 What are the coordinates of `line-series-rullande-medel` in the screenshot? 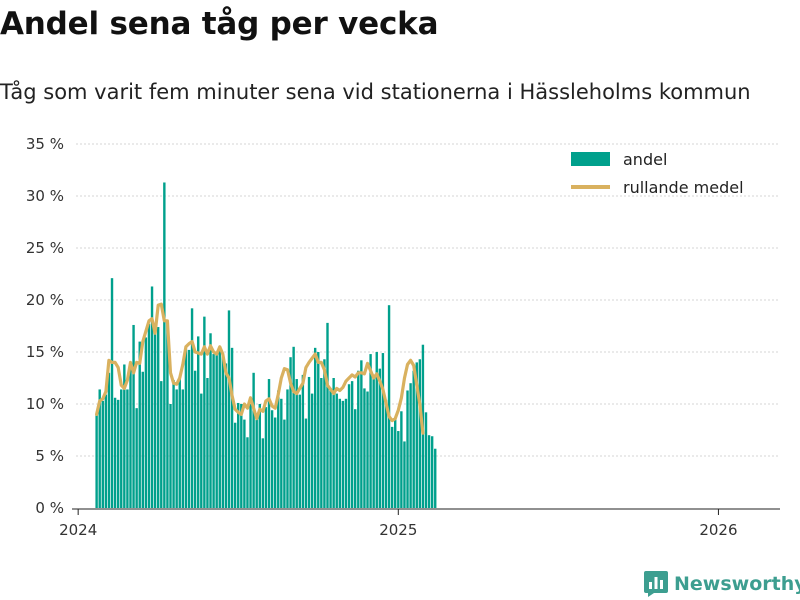 It's located at (259, 368).